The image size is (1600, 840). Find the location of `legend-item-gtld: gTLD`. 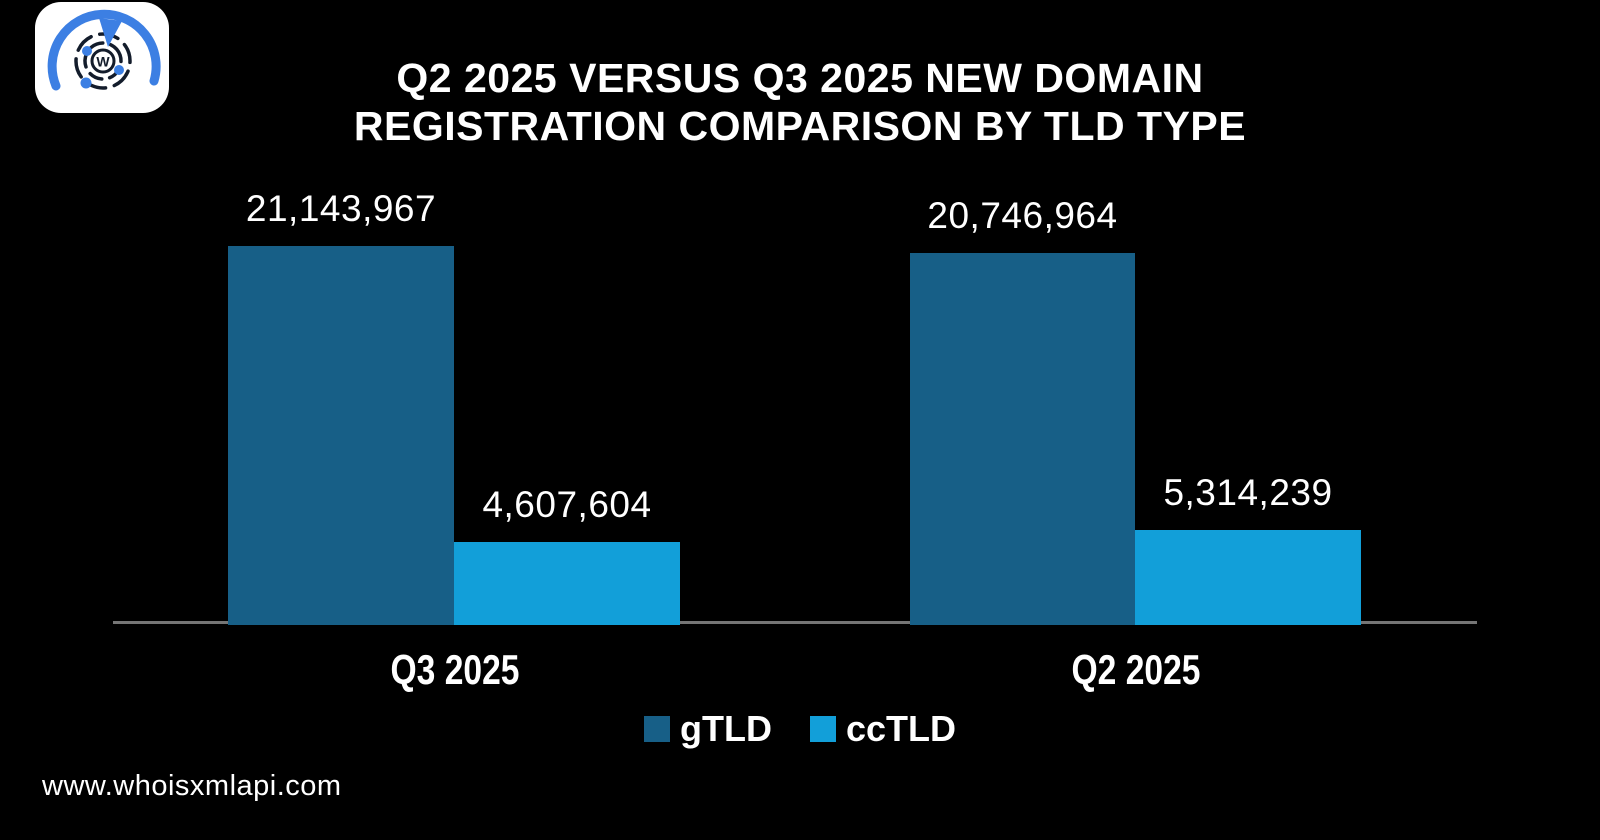

legend-item-gtld: gTLD is located at coordinates (708, 729).